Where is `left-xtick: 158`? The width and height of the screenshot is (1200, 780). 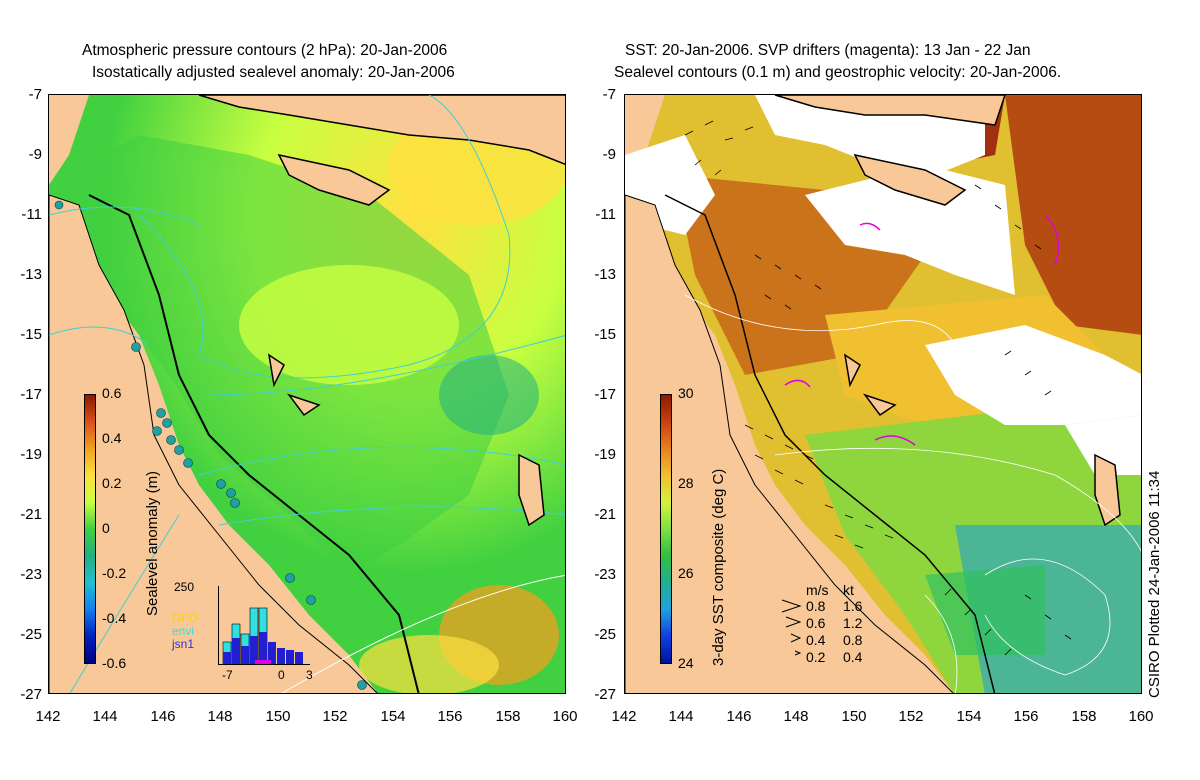 left-xtick: 158 is located at coordinates (508, 716).